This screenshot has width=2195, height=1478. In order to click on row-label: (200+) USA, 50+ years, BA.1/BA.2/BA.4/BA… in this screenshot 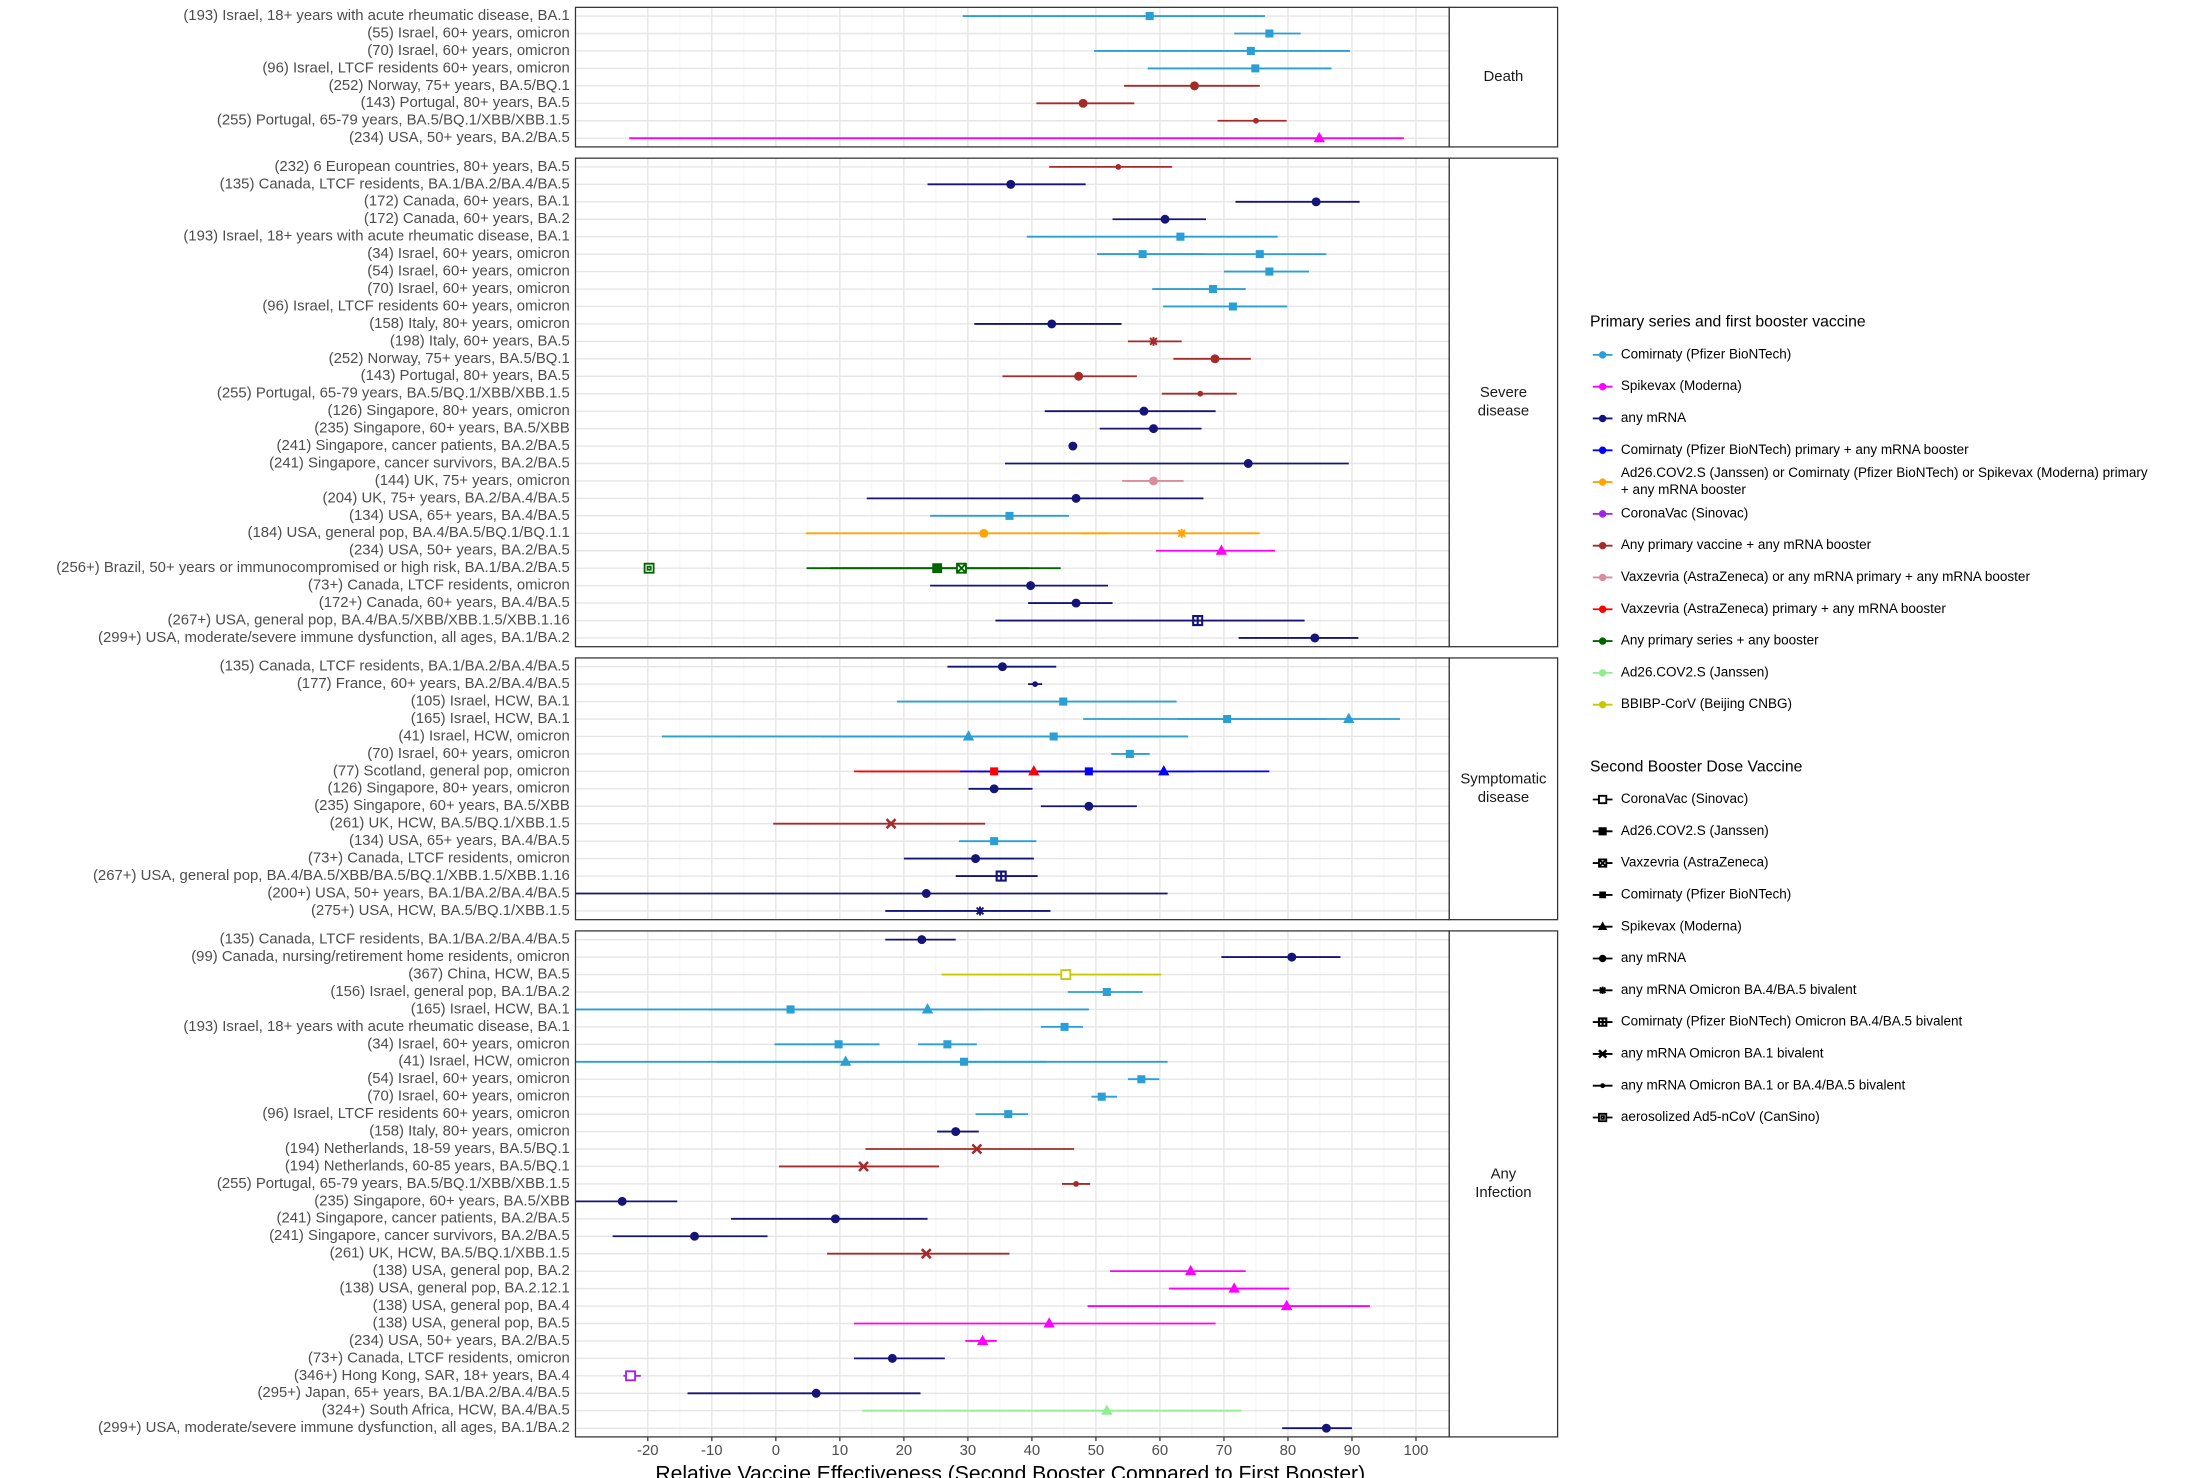, I will do `click(418, 893)`.